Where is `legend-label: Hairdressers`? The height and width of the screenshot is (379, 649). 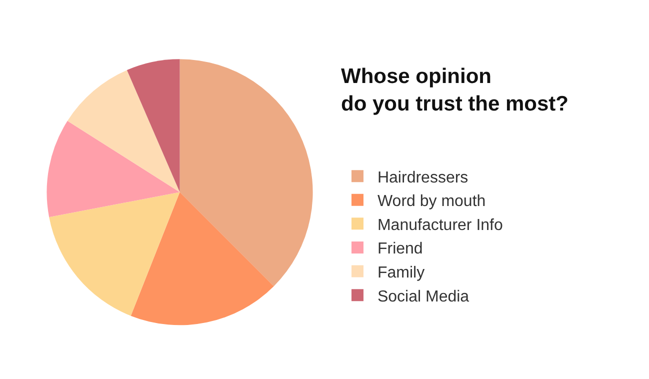
legend-label: Hairdressers is located at coordinates (422, 177).